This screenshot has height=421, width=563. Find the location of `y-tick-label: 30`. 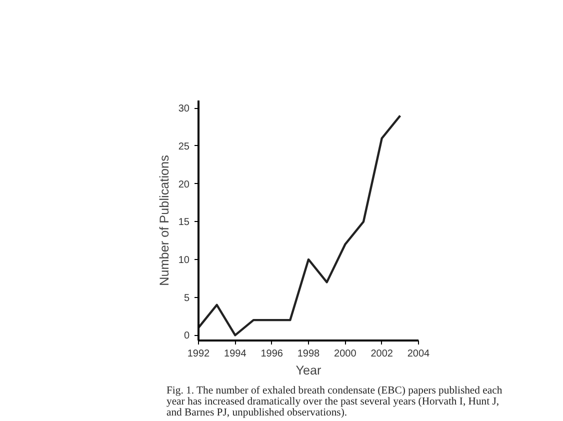

y-tick-label: 30 is located at coordinates (184, 109).